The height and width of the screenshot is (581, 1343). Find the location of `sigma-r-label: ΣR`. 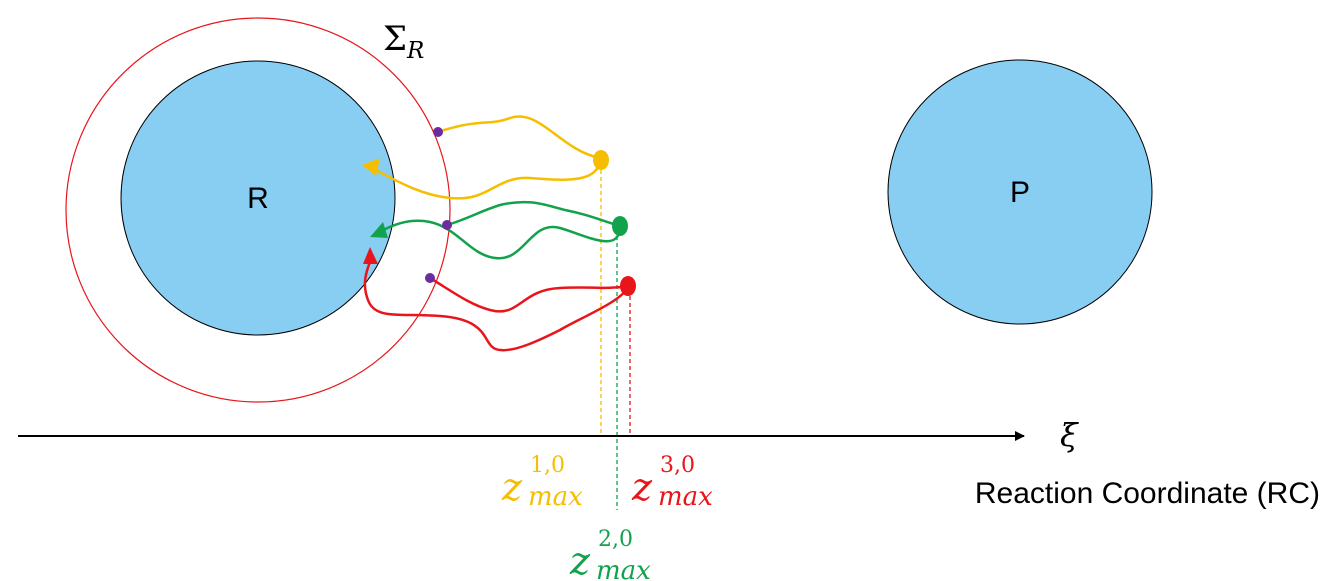

sigma-r-label: ΣR is located at coordinates (403, 41).